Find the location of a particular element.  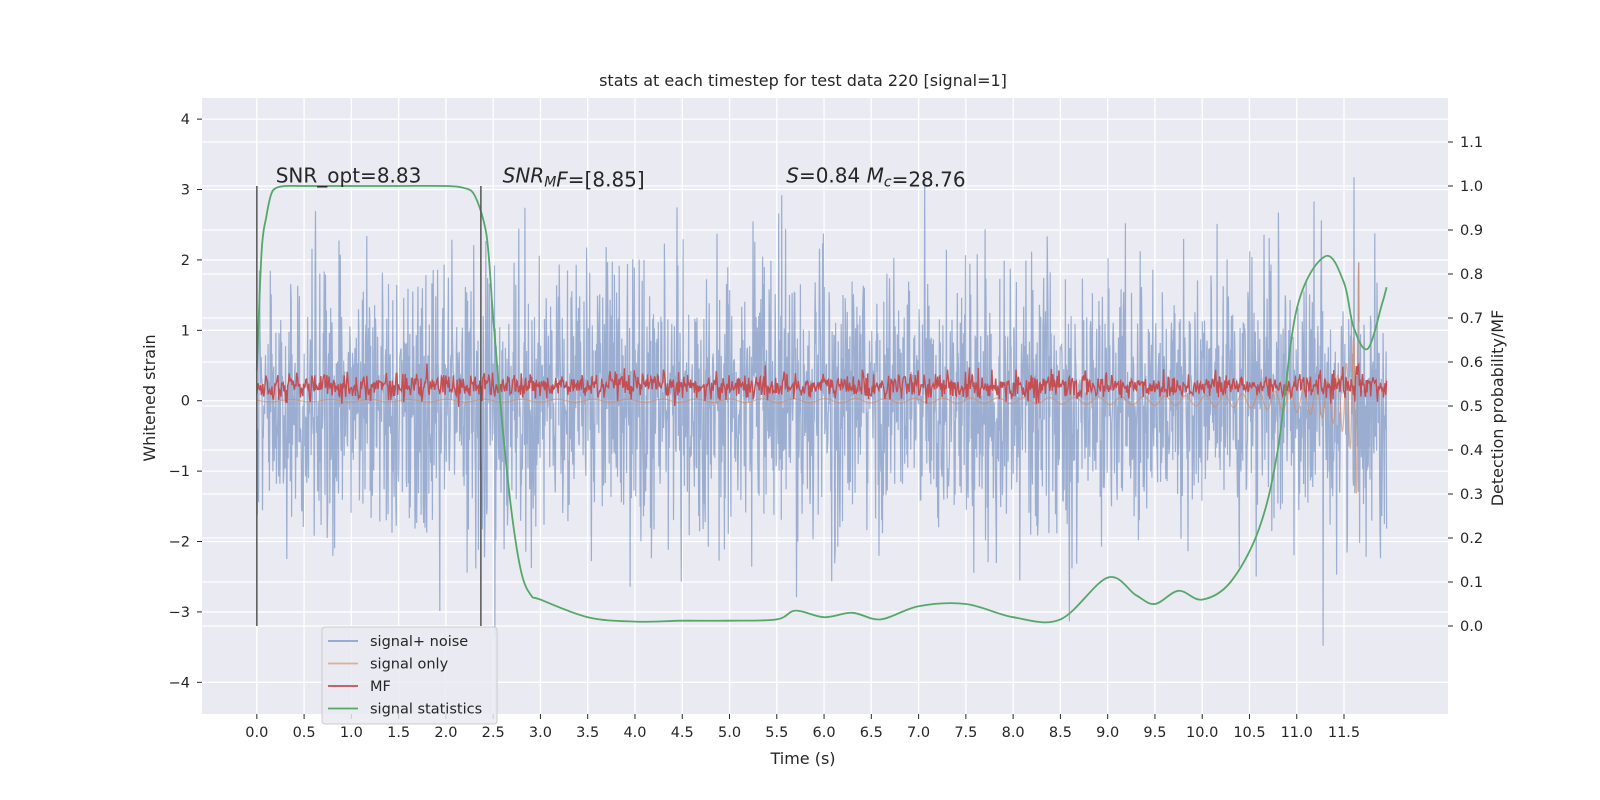

x-tick-label: 11.0 is located at coordinates (1297, 733).